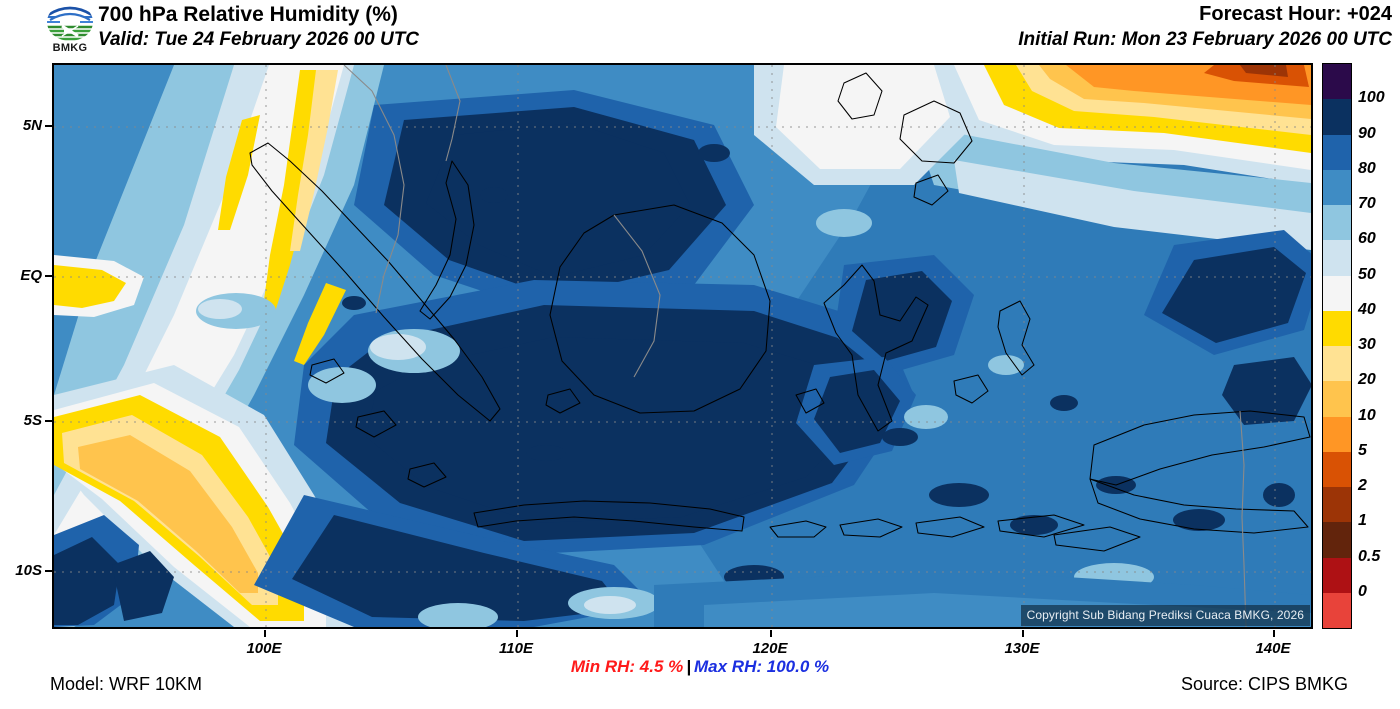  I want to click on lat-tick-10s, so click(48, 571).